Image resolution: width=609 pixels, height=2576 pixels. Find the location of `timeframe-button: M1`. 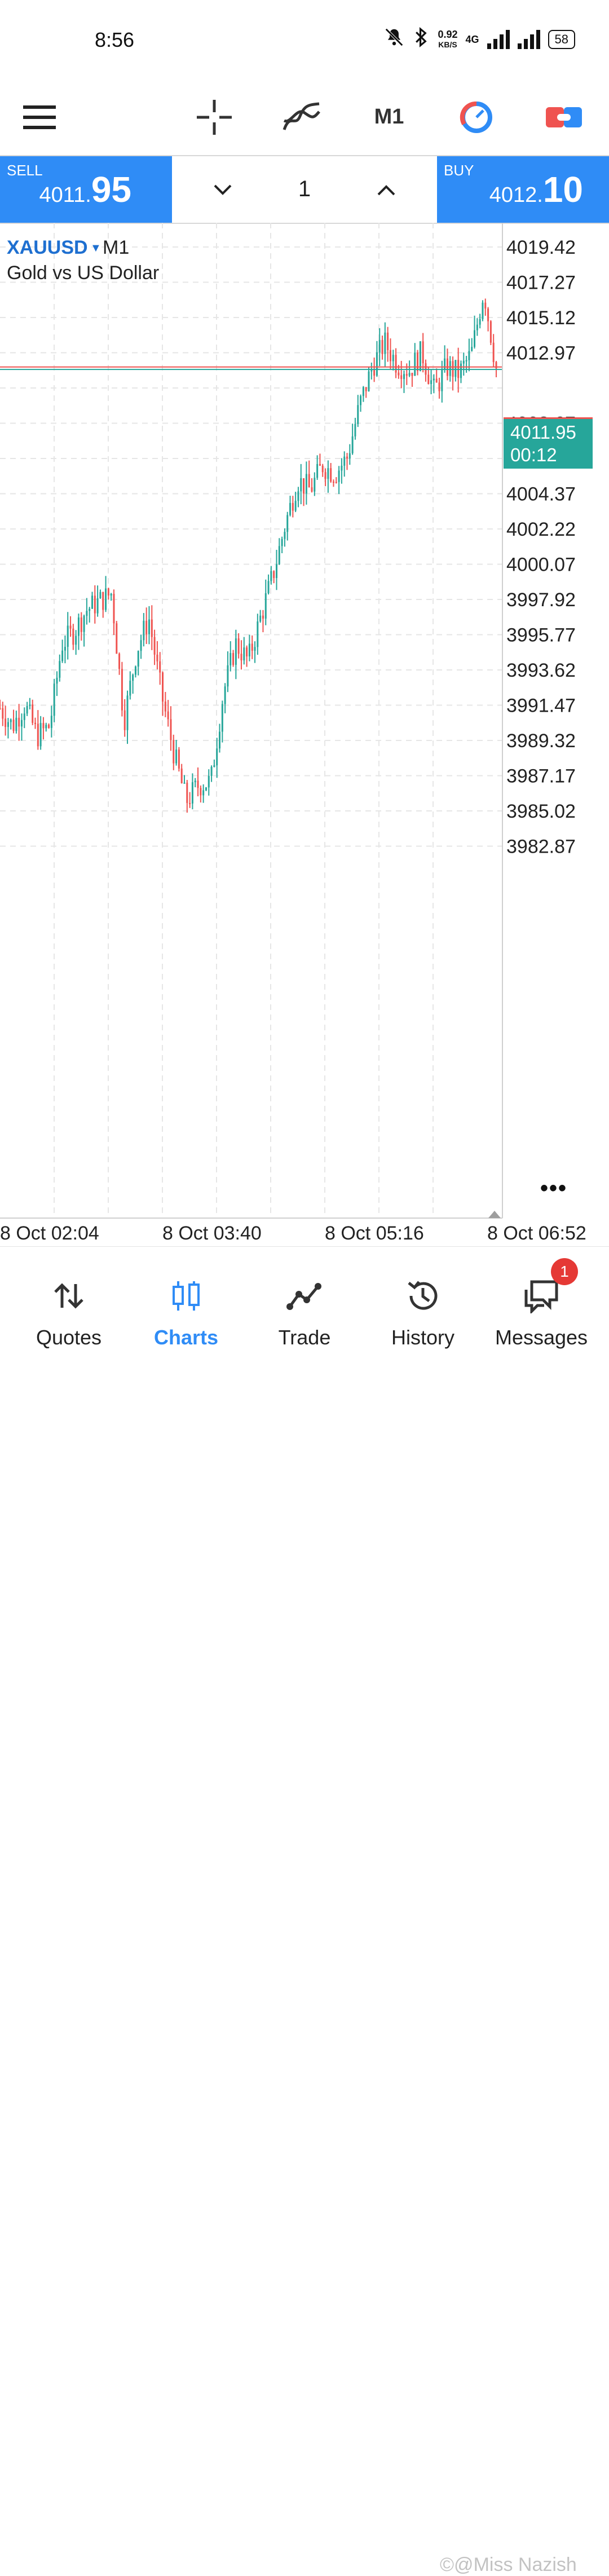

timeframe-button: M1 is located at coordinates (389, 117).